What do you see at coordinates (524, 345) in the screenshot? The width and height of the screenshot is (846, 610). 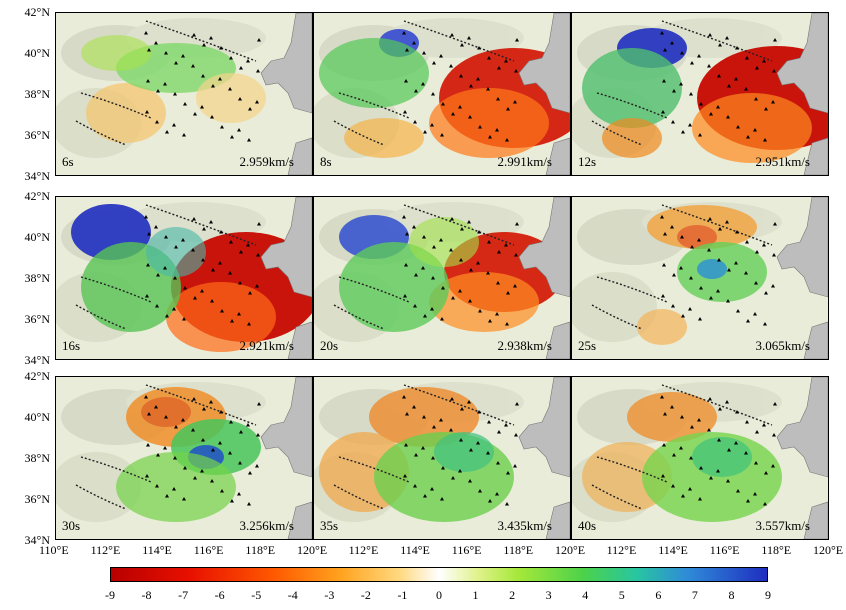 I see `average-velocity-label: 2.938km/s` at bounding box center [524, 345].